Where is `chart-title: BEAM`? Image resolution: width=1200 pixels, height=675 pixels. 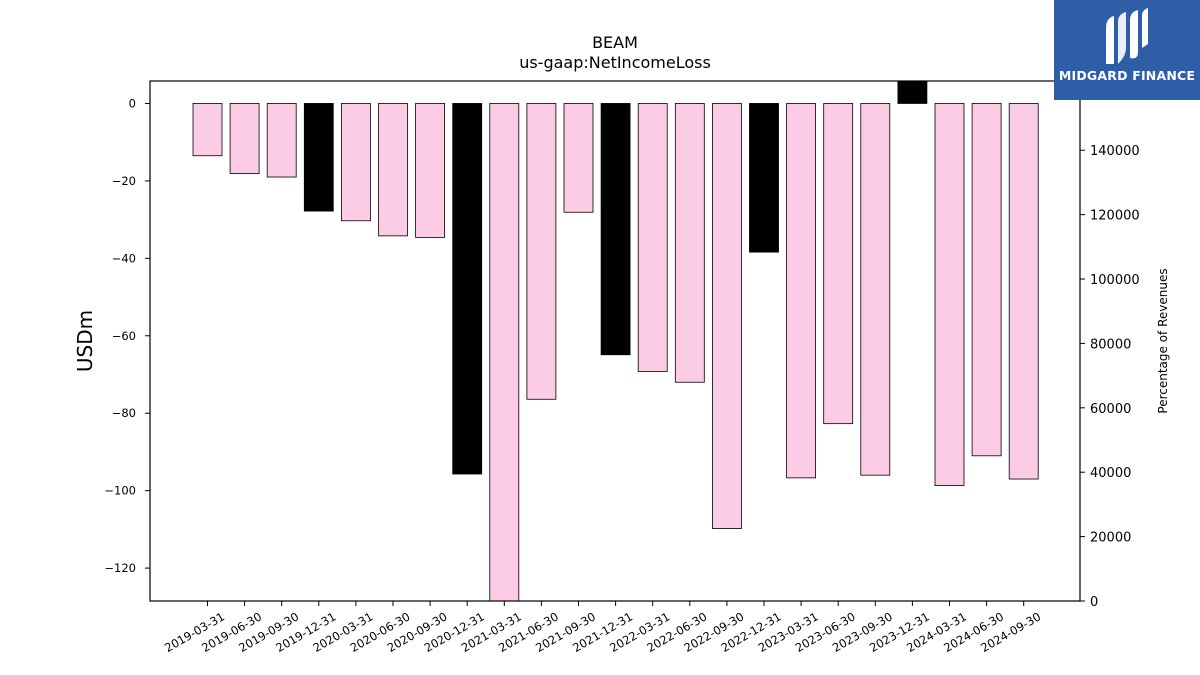
chart-title: BEAM is located at coordinates (615, 42).